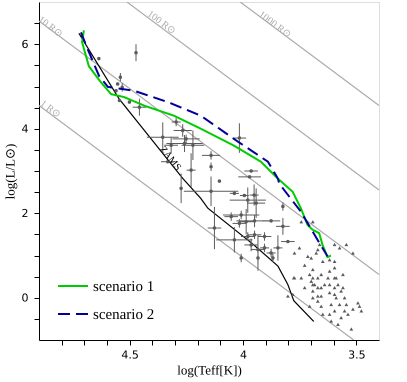  What do you see at coordinates (10, 172) in the screenshot?
I see `y-axis-title: log(L/L⊙)` at bounding box center [10, 172].